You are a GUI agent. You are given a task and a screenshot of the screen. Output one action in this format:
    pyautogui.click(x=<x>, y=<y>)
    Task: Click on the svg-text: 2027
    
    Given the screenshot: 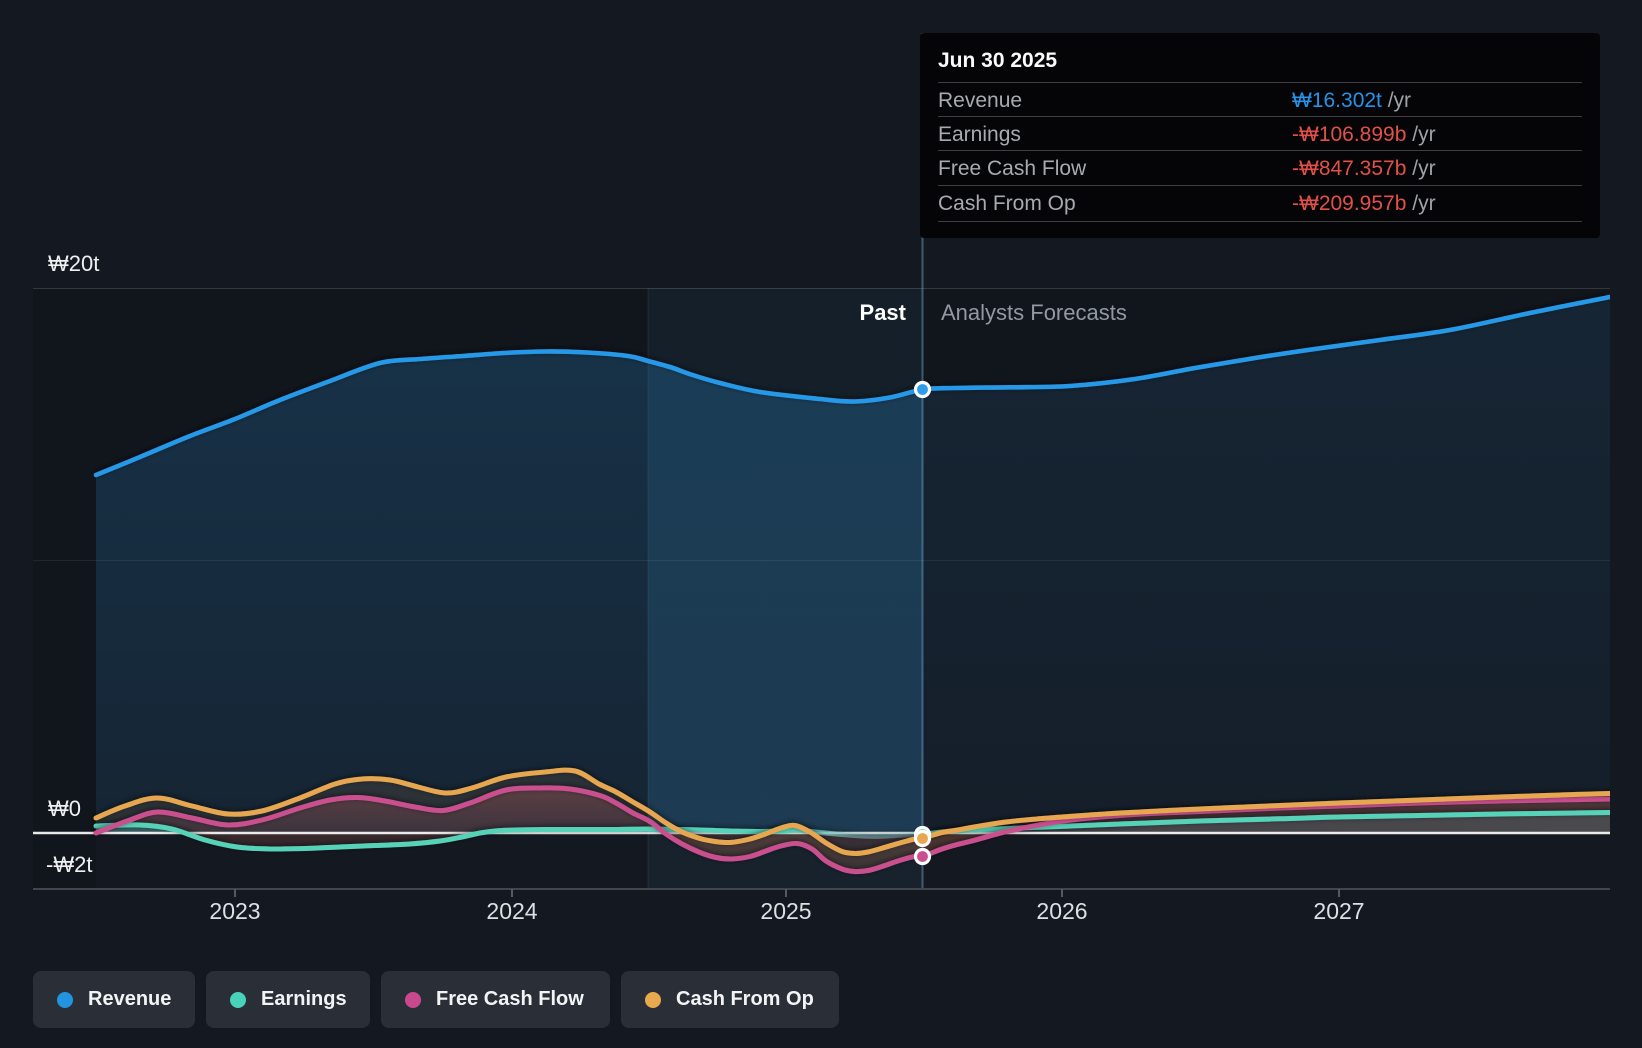 What is the action you would take?
    pyautogui.click(x=1338, y=911)
    